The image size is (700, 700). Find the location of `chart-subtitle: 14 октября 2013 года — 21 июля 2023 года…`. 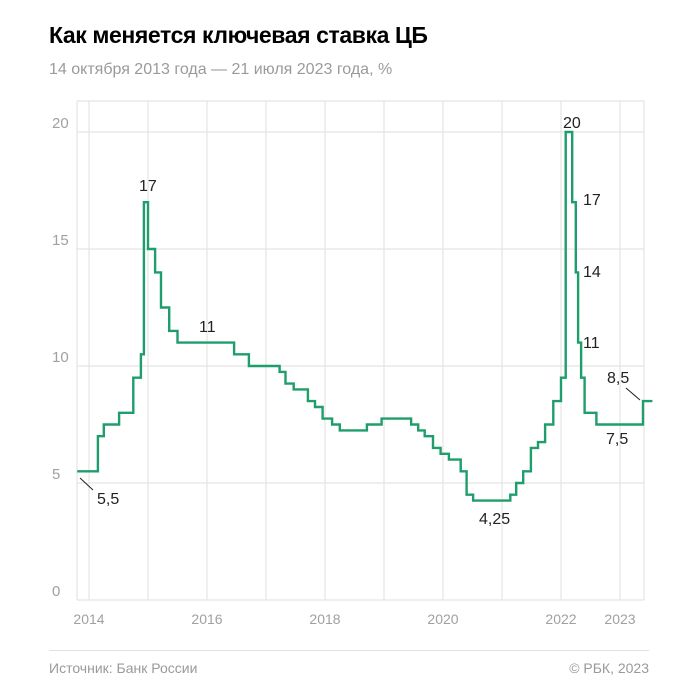

chart-subtitle: 14 октября 2013 года — 21 июля 2023 года… is located at coordinates (221, 69).